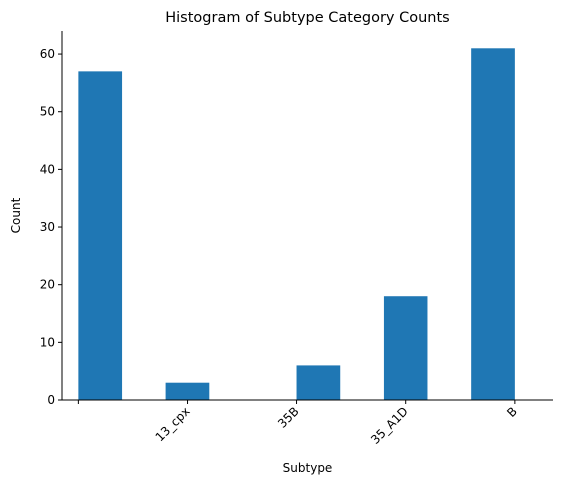 This screenshot has height=487, width=563. Describe the element at coordinates (47, 54) in the screenshot. I see `y-tick-label-60: 60` at that location.